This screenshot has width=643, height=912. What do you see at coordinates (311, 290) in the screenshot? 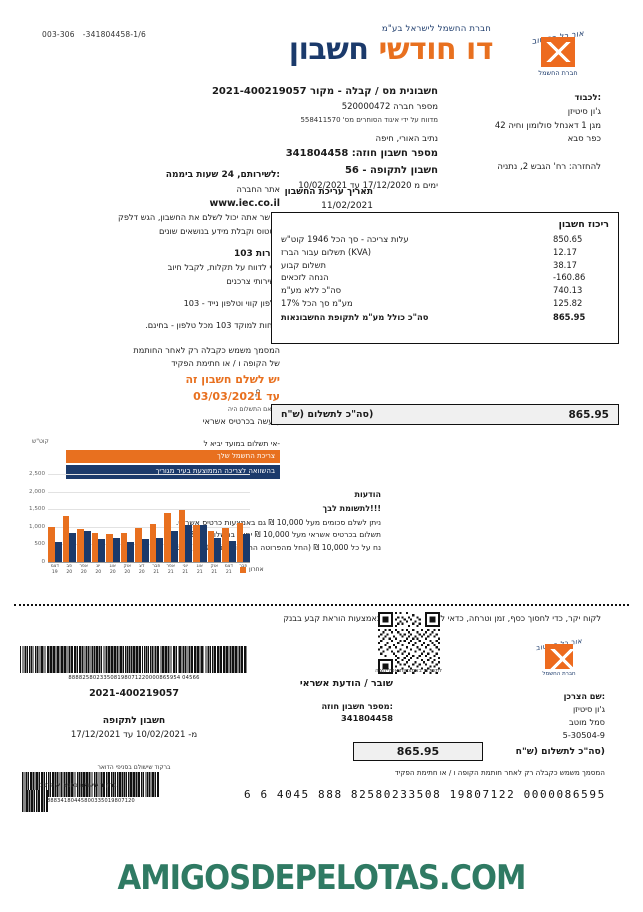
I see `summary-row-label: סה"כ ללא מע"מ` at bounding box center [311, 290].